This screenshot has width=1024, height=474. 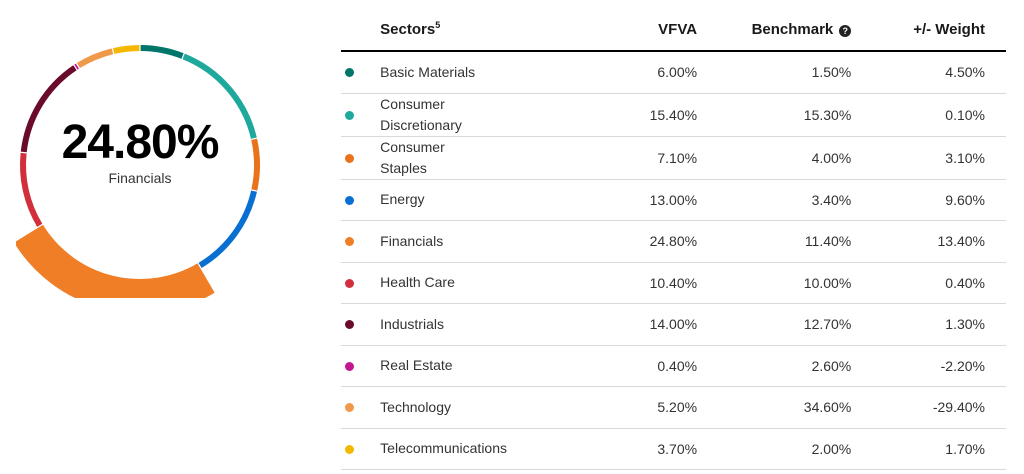 What do you see at coordinates (31, 189) in the screenshot?
I see `donut-slice-health-care` at bounding box center [31, 189].